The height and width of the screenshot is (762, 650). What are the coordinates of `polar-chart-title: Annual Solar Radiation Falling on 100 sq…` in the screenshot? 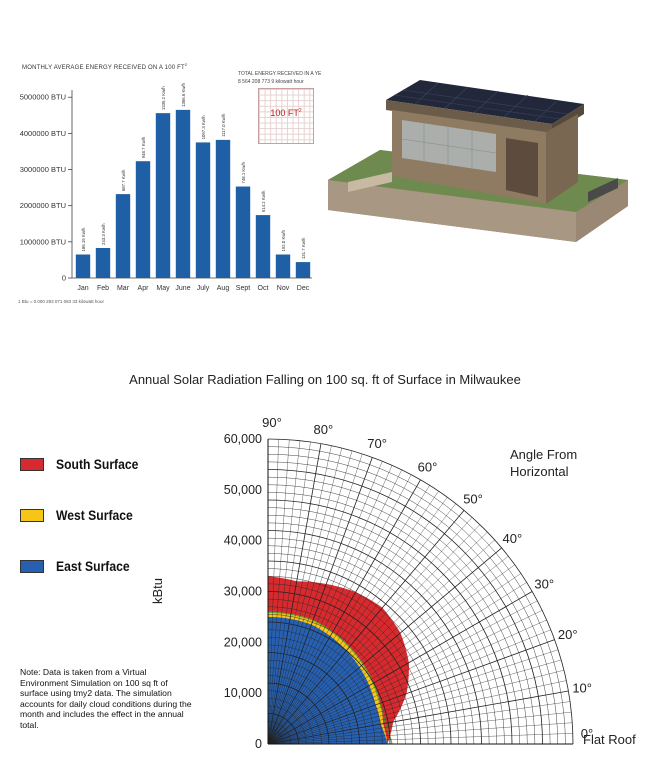 It's located at (325, 379).